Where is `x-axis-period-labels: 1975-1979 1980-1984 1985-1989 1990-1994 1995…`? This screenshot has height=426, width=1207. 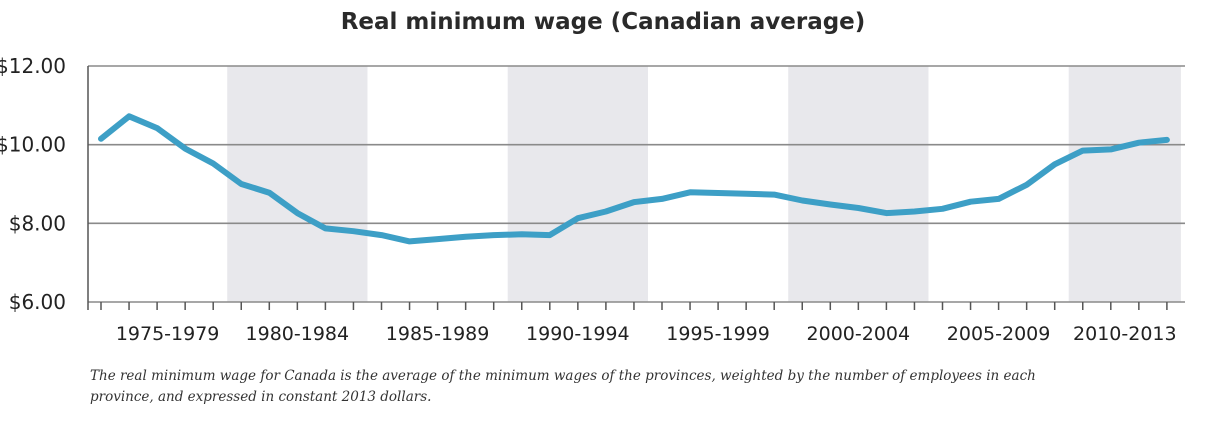 x-axis-period-labels: 1975-1979 1980-1984 1985-1989 1990-1994 1995… is located at coordinates (646, 334).